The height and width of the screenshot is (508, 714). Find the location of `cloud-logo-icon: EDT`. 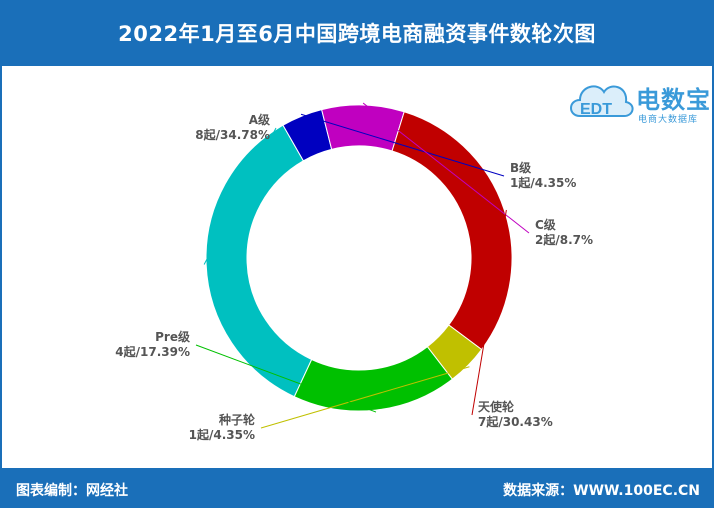

cloud-logo-icon: EDT is located at coordinates (602, 101).